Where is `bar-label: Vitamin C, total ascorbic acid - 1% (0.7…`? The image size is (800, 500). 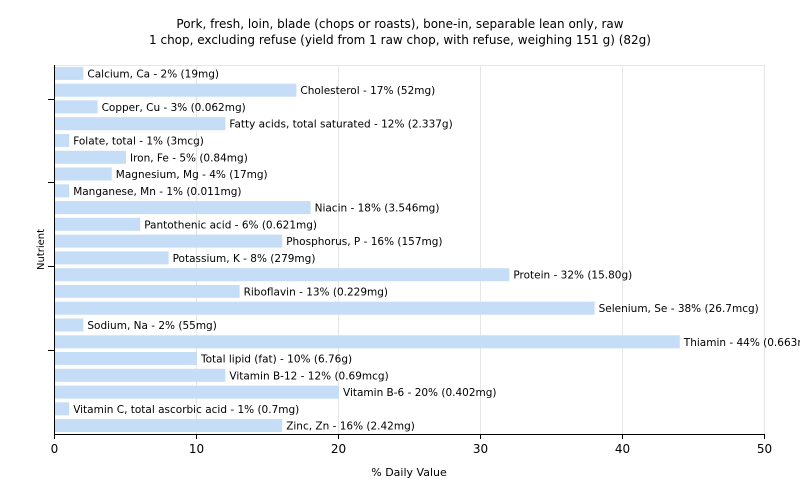 bar-label: Vitamin C, total ascorbic acid - 1% (0.7… is located at coordinates (186, 410).